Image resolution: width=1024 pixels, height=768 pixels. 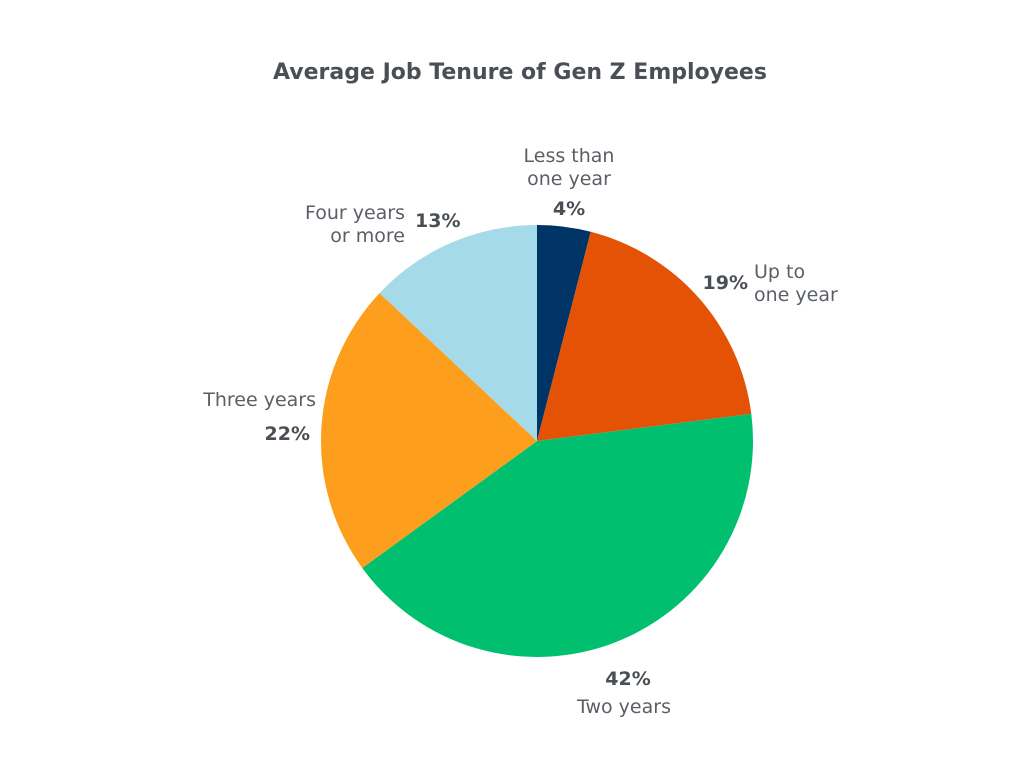 I want to click on slice-label-3: Three years, so click(x=259, y=400).